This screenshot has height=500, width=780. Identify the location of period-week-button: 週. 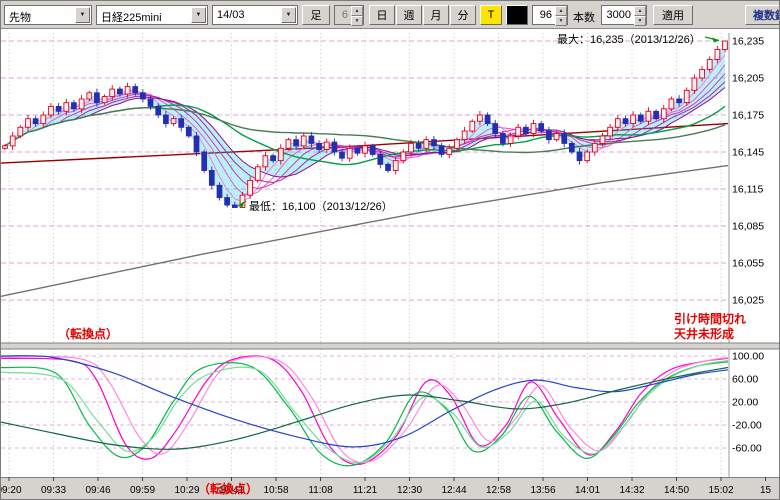
(409, 15).